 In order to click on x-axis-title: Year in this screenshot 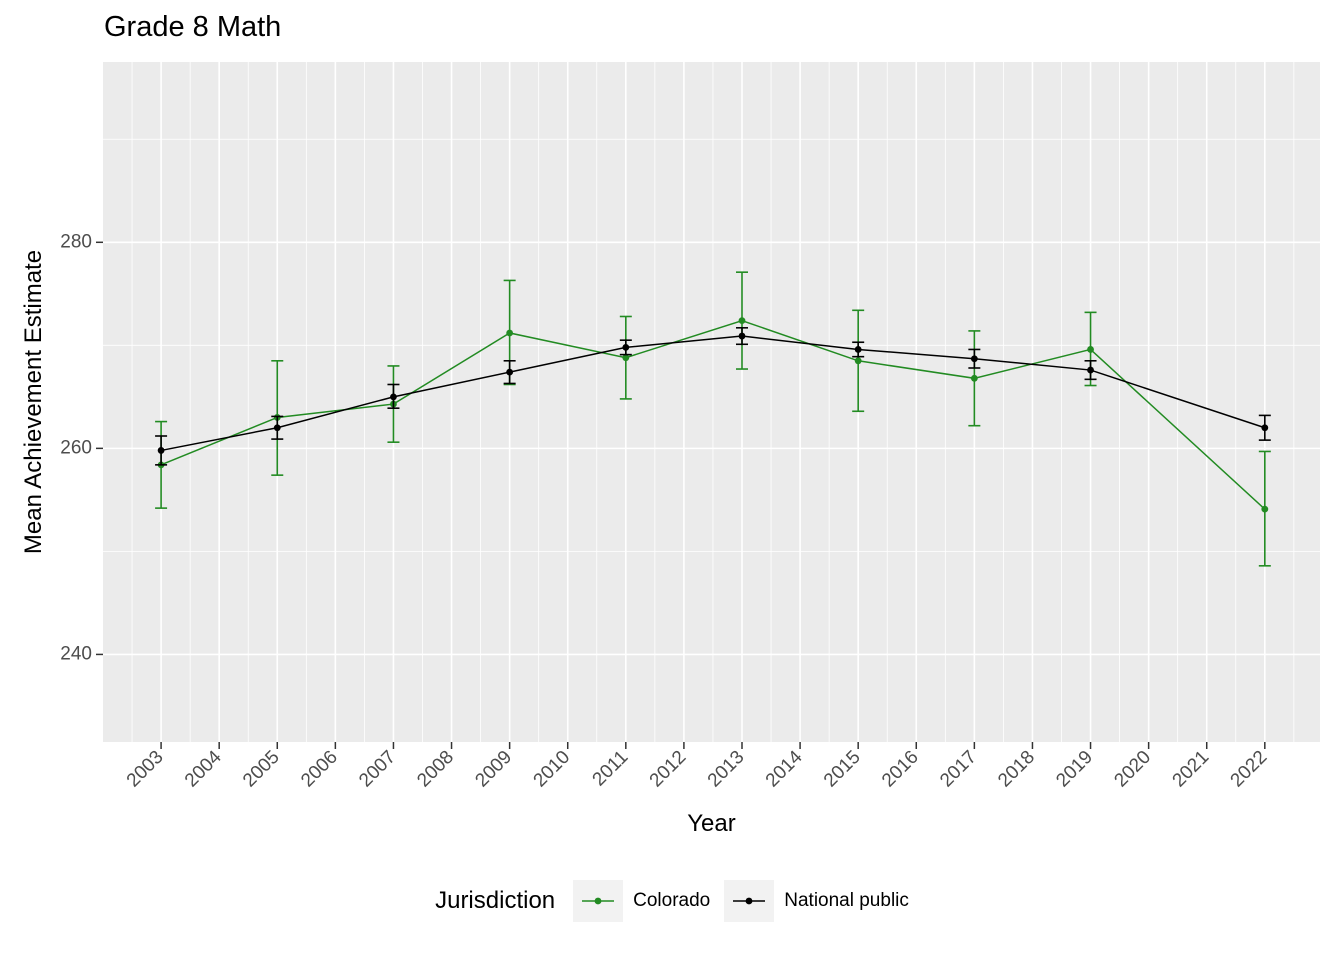, I will do `click(711, 823)`.